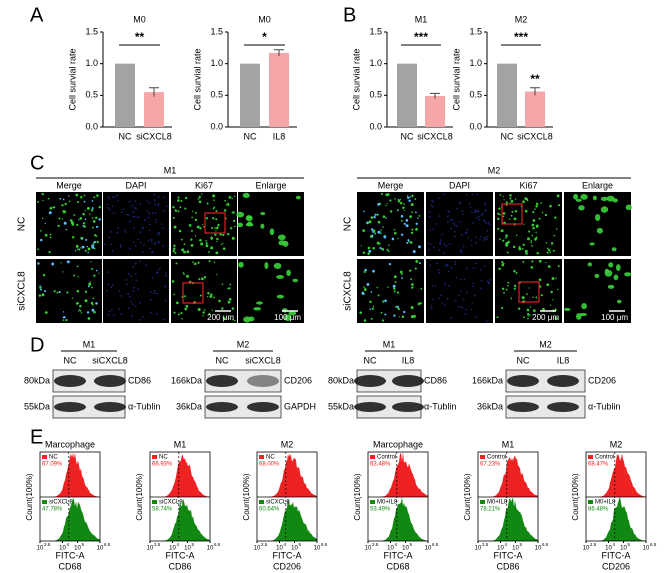 Image resolution: width=669 pixels, height=573 pixels. I want to click on percent: 60.64%, so click(269, 510).